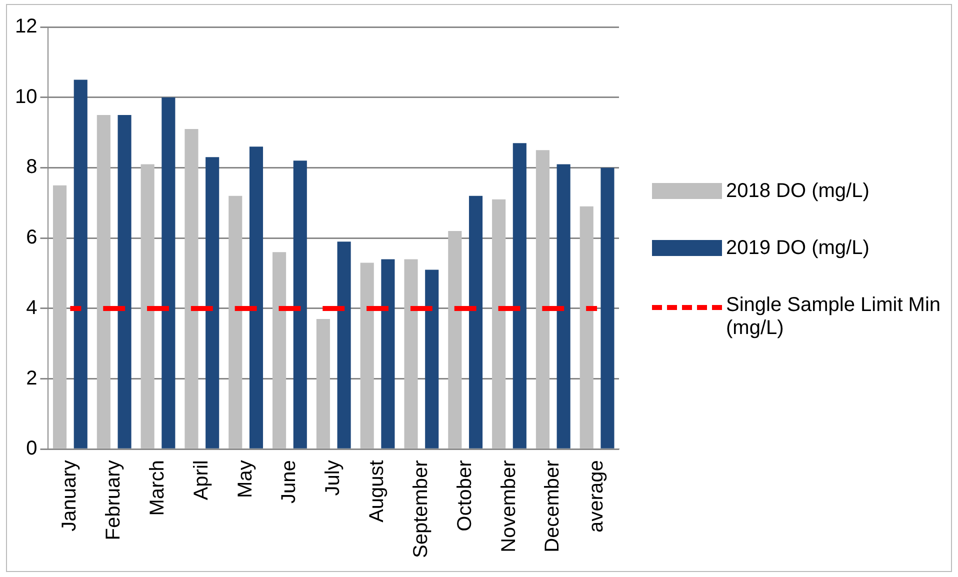 The height and width of the screenshot is (577, 958). What do you see at coordinates (113, 500) in the screenshot?
I see `x-tick-label: February` at bounding box center [113, 500].